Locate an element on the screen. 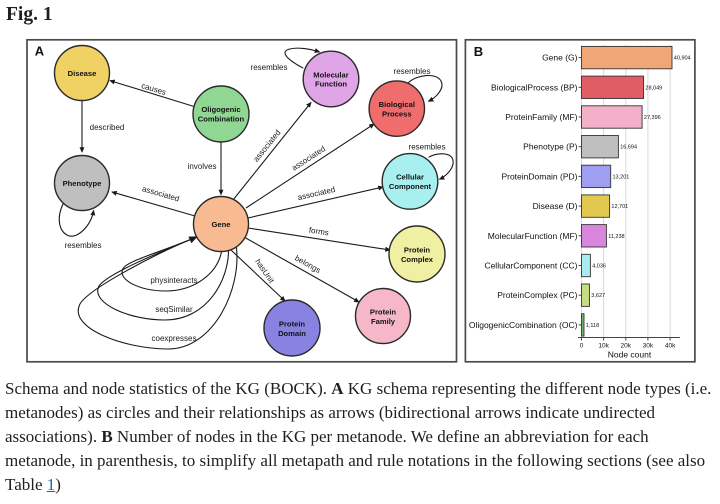 The image size is (720, 504). svg-text: described is located at coordinates (107, 127).